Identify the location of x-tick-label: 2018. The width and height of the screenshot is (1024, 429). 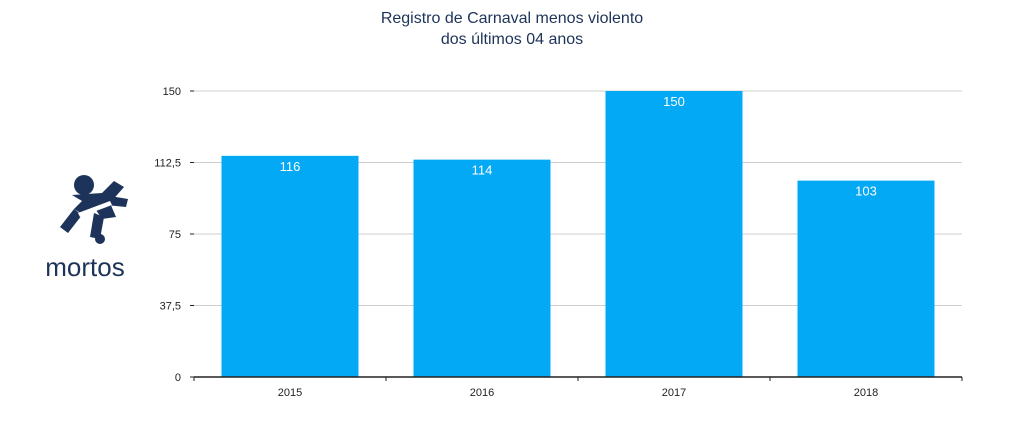
(866, 393).